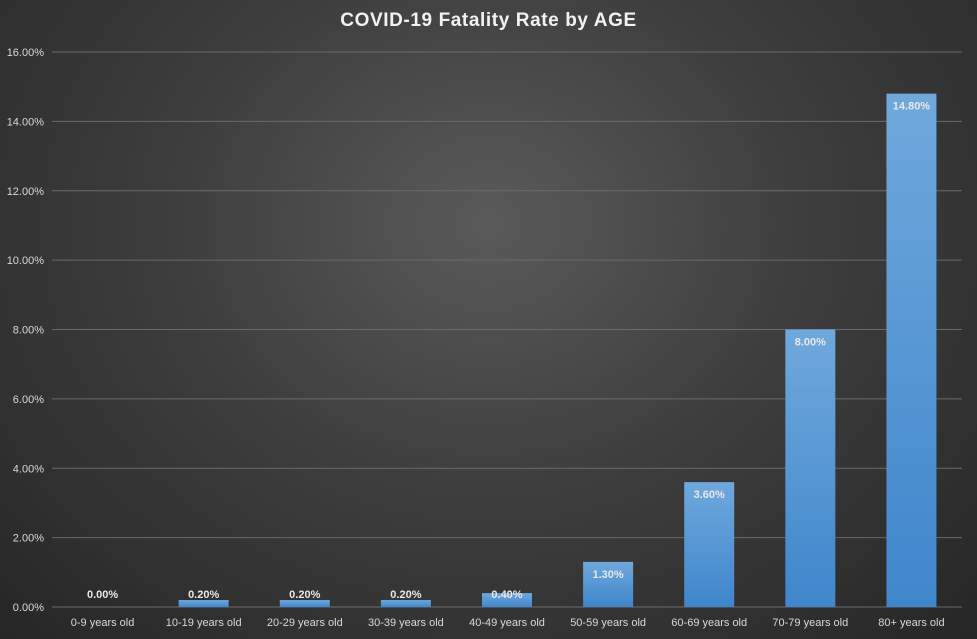  Describe the element at coordinates (912, 107) in the screenshot. I see `data-label: 14.80%` at that location.